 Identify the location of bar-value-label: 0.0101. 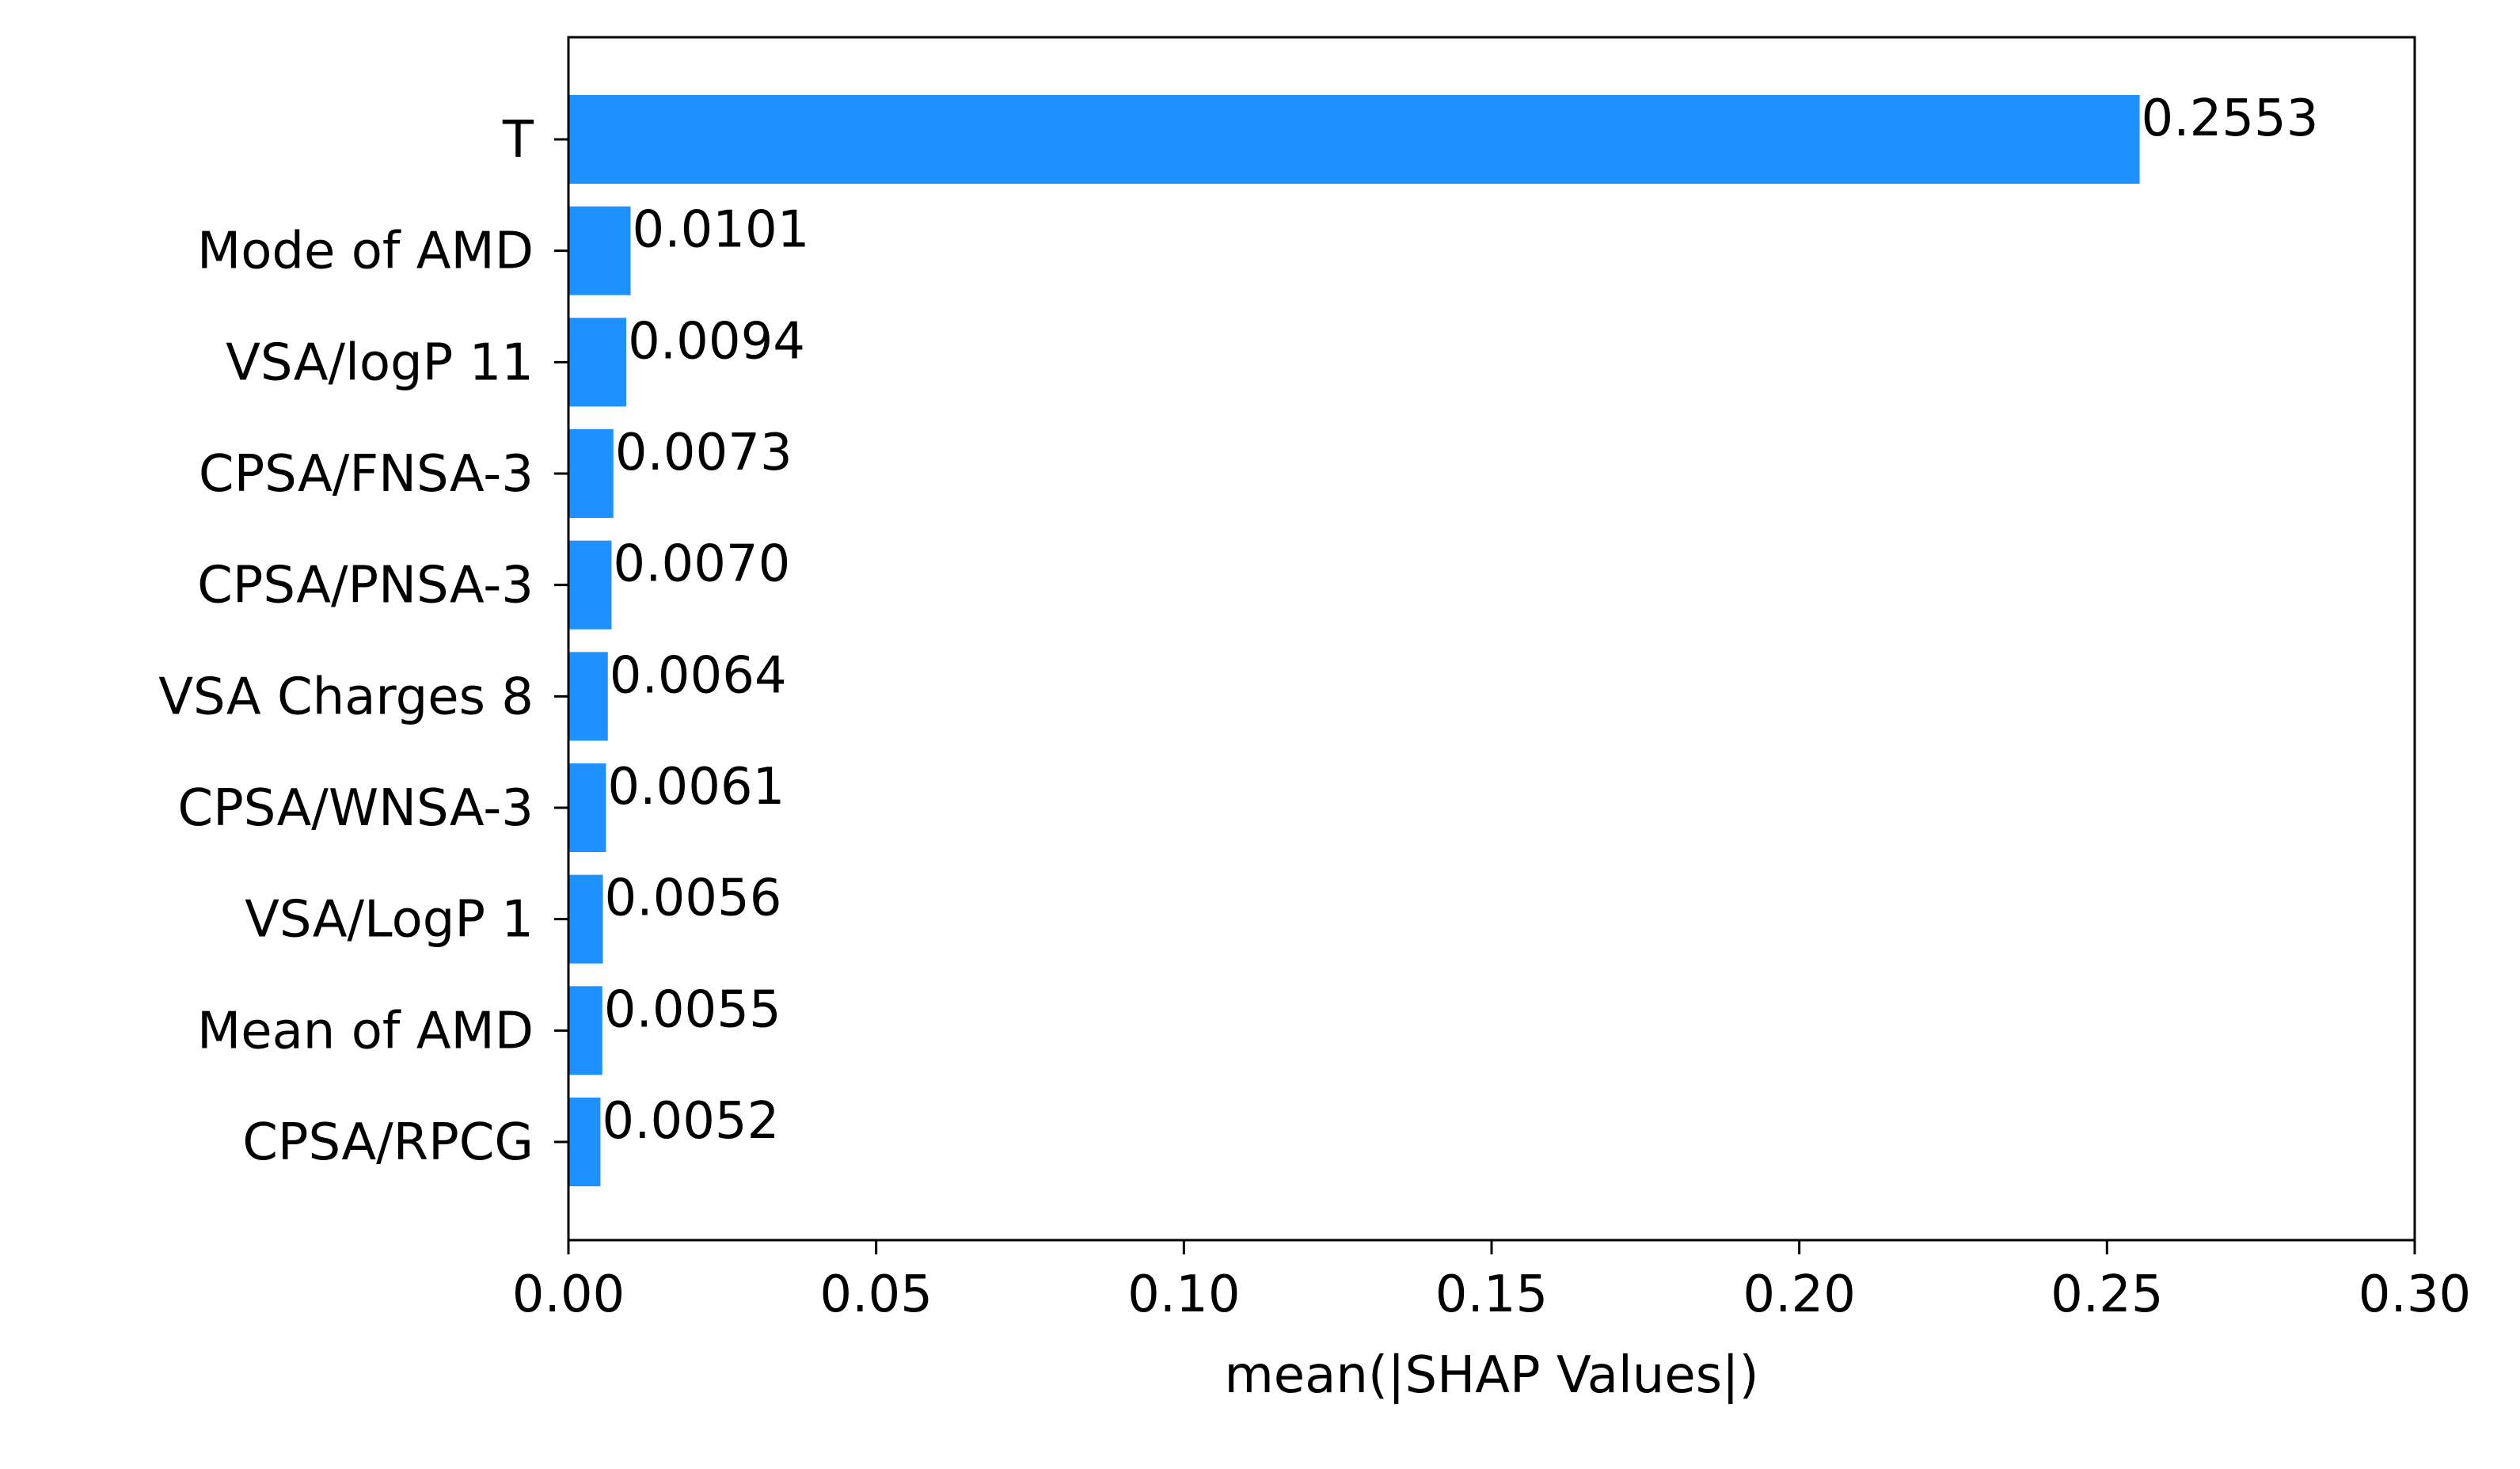
(721, 231).